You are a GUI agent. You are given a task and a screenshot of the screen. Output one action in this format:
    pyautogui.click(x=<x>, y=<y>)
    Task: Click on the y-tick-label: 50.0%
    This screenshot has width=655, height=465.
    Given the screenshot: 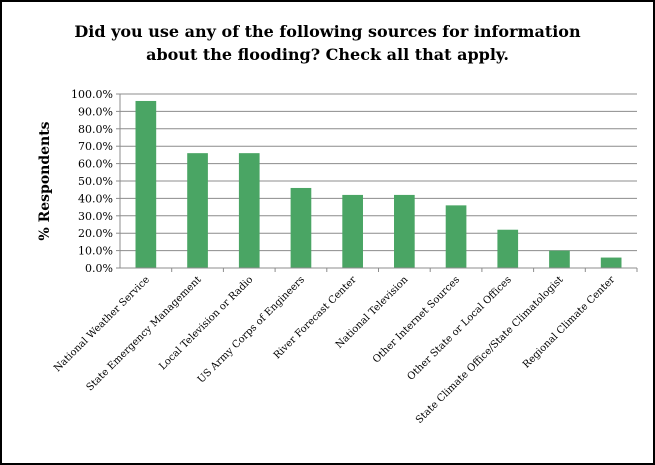 What is the action you would take?
    pyautogui.click(x=95, y=181)
    